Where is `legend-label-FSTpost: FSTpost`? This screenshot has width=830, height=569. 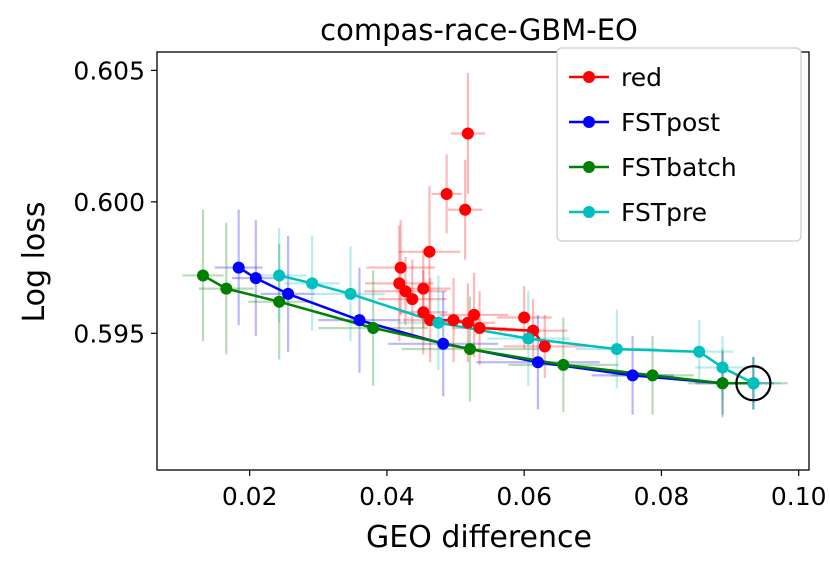 legend-label-FSTpost: FSTpost is located at coordinates (670, 122).